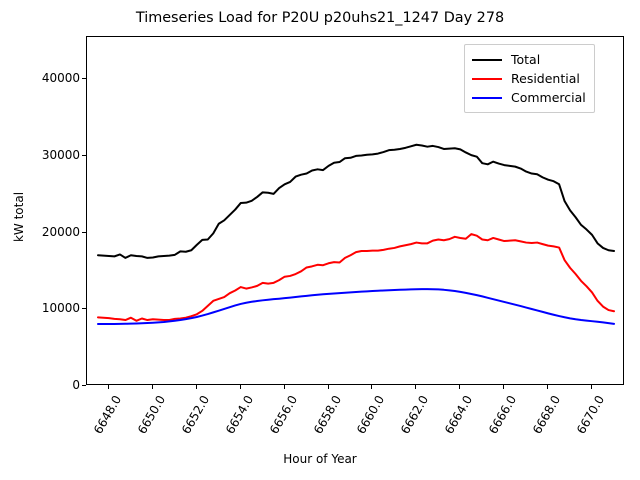 The height and width of the screenshot is (480, 640). I want to click on series-line-commercial, so click(356, 307).